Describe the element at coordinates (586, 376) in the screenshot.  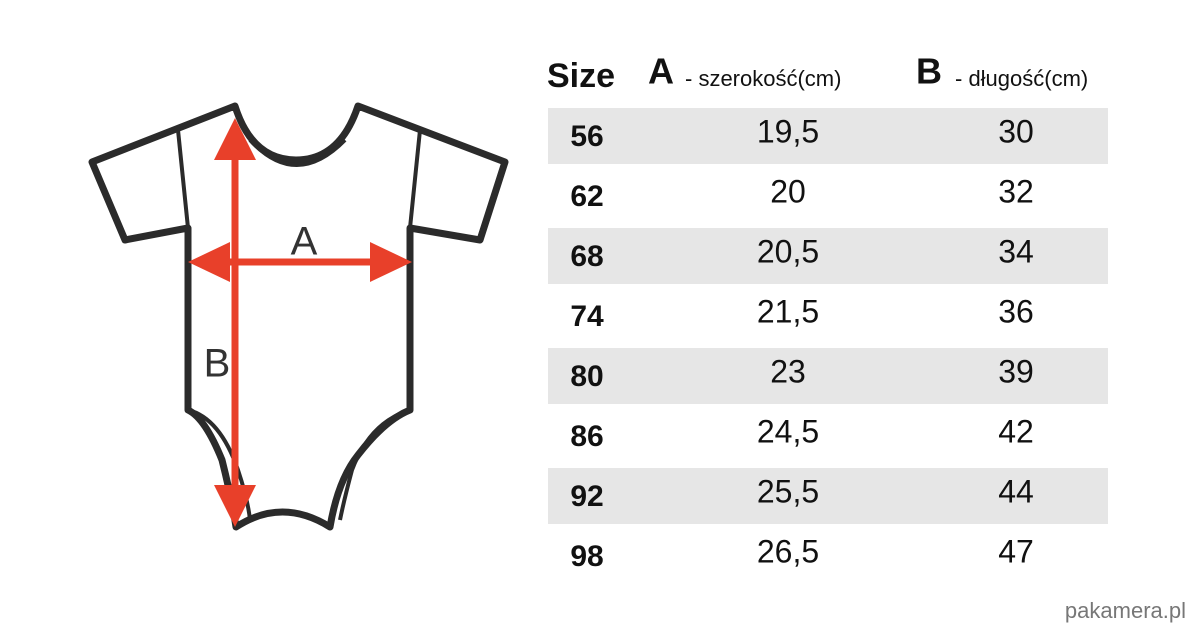
I see `size-cell: 80` at that location.